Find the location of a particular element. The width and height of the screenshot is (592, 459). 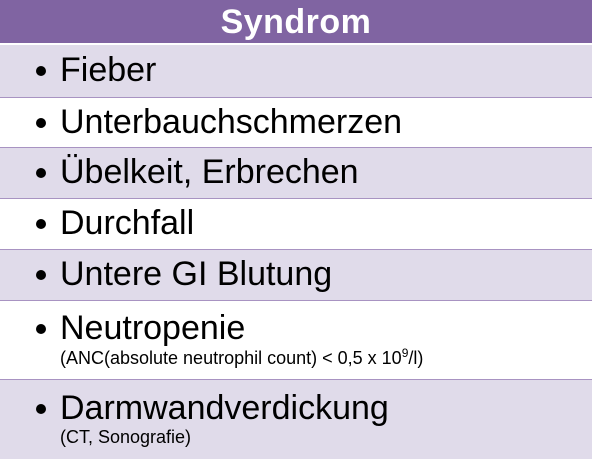

table-row: Fieber is located at coordinates (296, 71).